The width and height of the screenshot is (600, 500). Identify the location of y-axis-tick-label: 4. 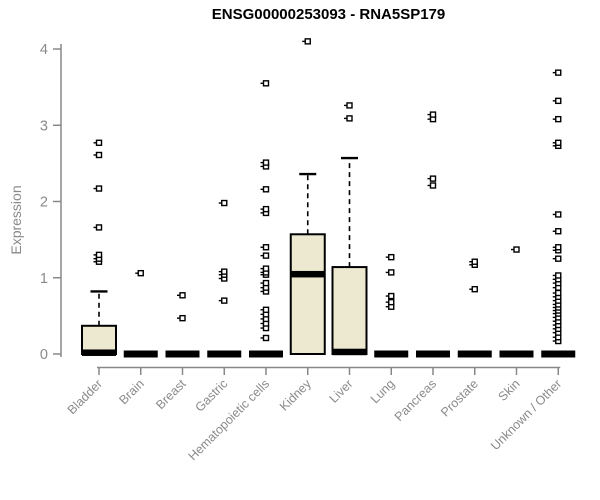
(44, 50).